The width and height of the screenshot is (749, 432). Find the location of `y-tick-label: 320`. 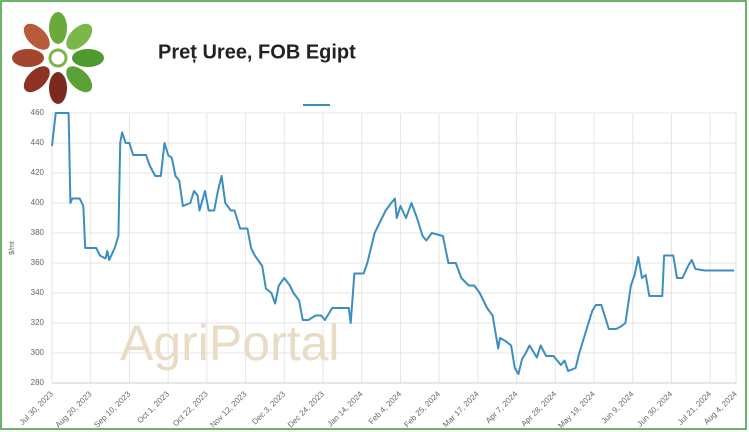

y-tick-label: 320 is located at coordinates (38, 322).